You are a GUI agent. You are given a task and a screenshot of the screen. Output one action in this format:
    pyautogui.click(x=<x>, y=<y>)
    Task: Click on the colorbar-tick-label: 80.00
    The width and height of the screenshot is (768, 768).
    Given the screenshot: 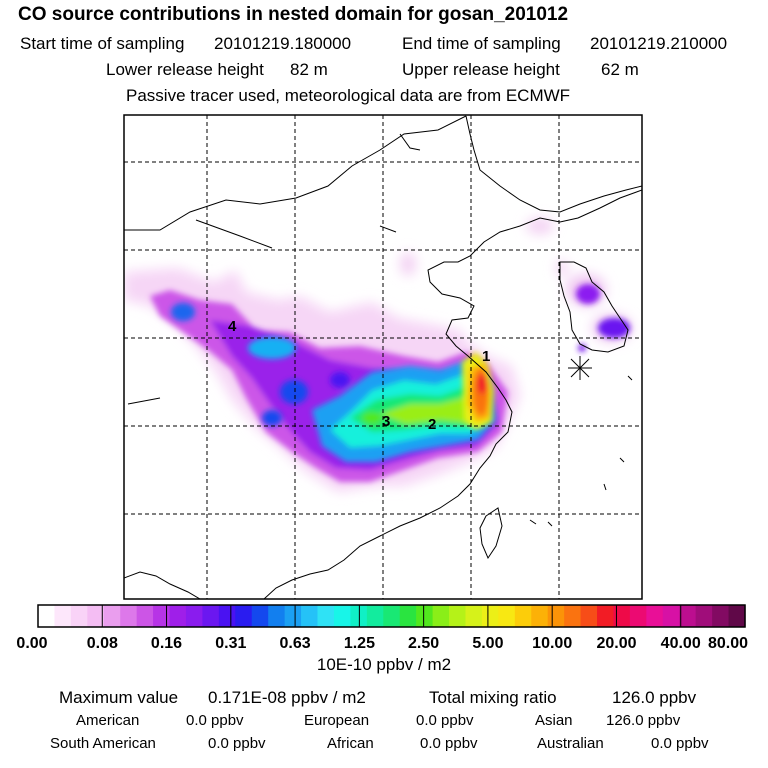 What is the action you would take?
    pyautogui.click(x=728, y=643)
    